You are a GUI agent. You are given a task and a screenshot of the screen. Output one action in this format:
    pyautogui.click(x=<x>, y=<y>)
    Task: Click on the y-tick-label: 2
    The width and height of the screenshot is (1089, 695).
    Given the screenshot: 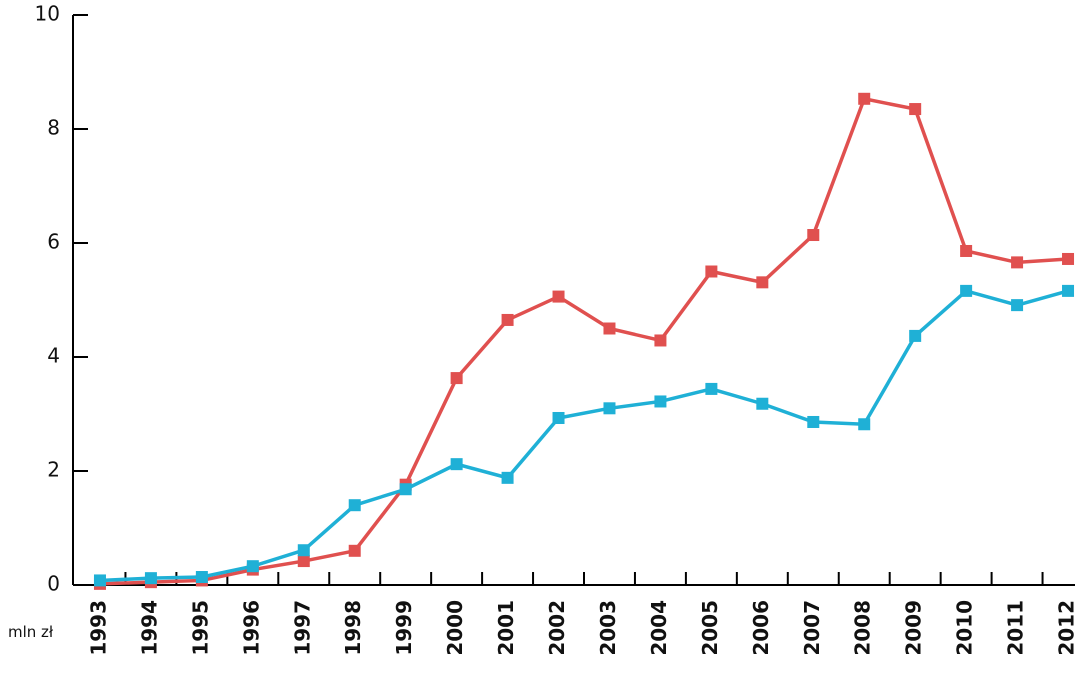 What is the action you would take?
    pyautogui.click(x=53, y=470)
    